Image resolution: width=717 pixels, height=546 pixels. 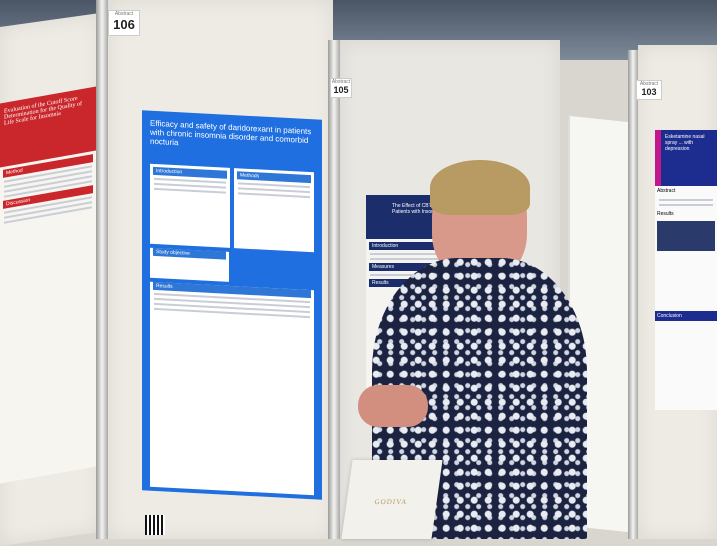 What do you see at coordinates (480, 187) in the screenshot?
I see `person-hair` at bounding box center [480, 187].